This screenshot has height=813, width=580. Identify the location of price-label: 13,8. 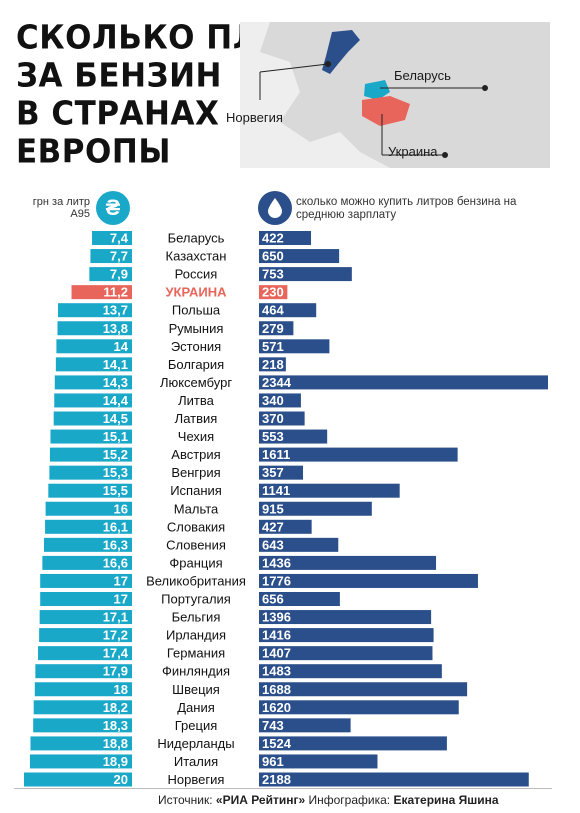
(115, 328).